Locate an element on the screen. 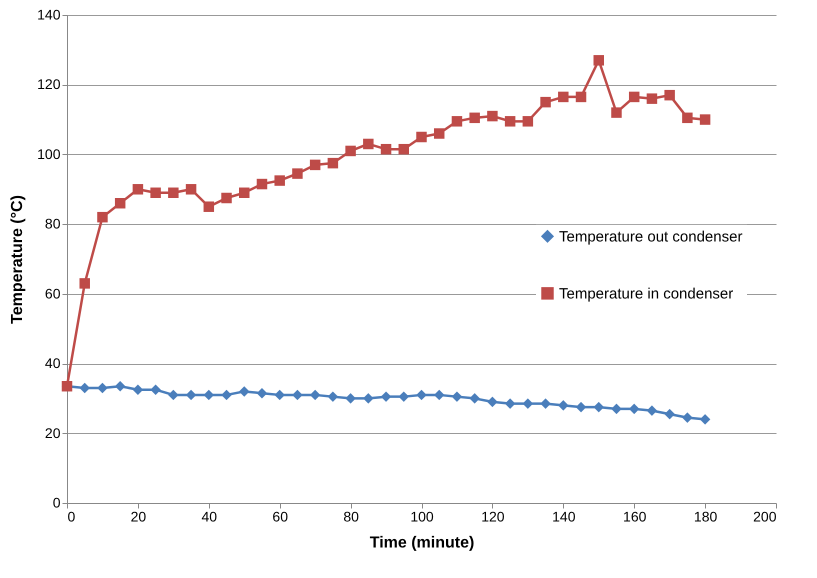 This screenshot has width=817, height=578. x-tick-label: 140 is located at coordinates (564, 516).